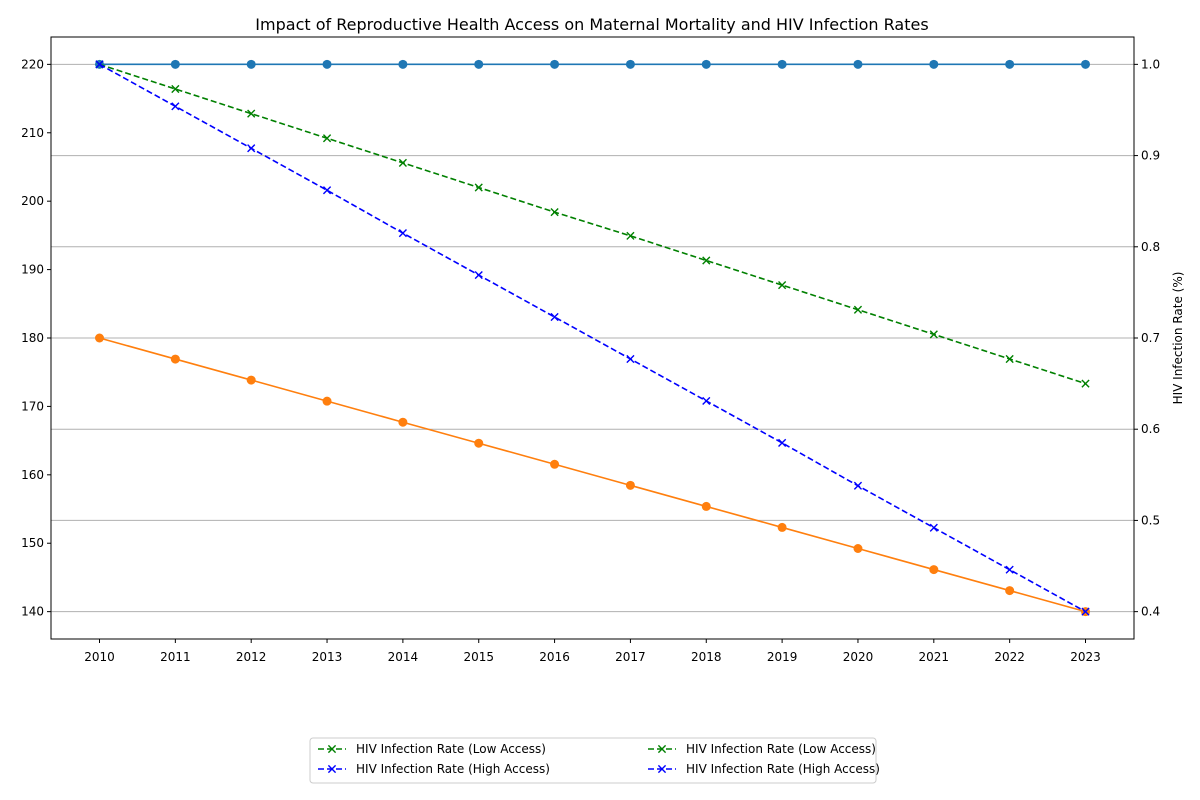 The height and width of the screenshot is (800, 1200). Describe the element at coordinates (327, 657) in the screenshot. I see `x-axis-tick-label: 2013` at that location.